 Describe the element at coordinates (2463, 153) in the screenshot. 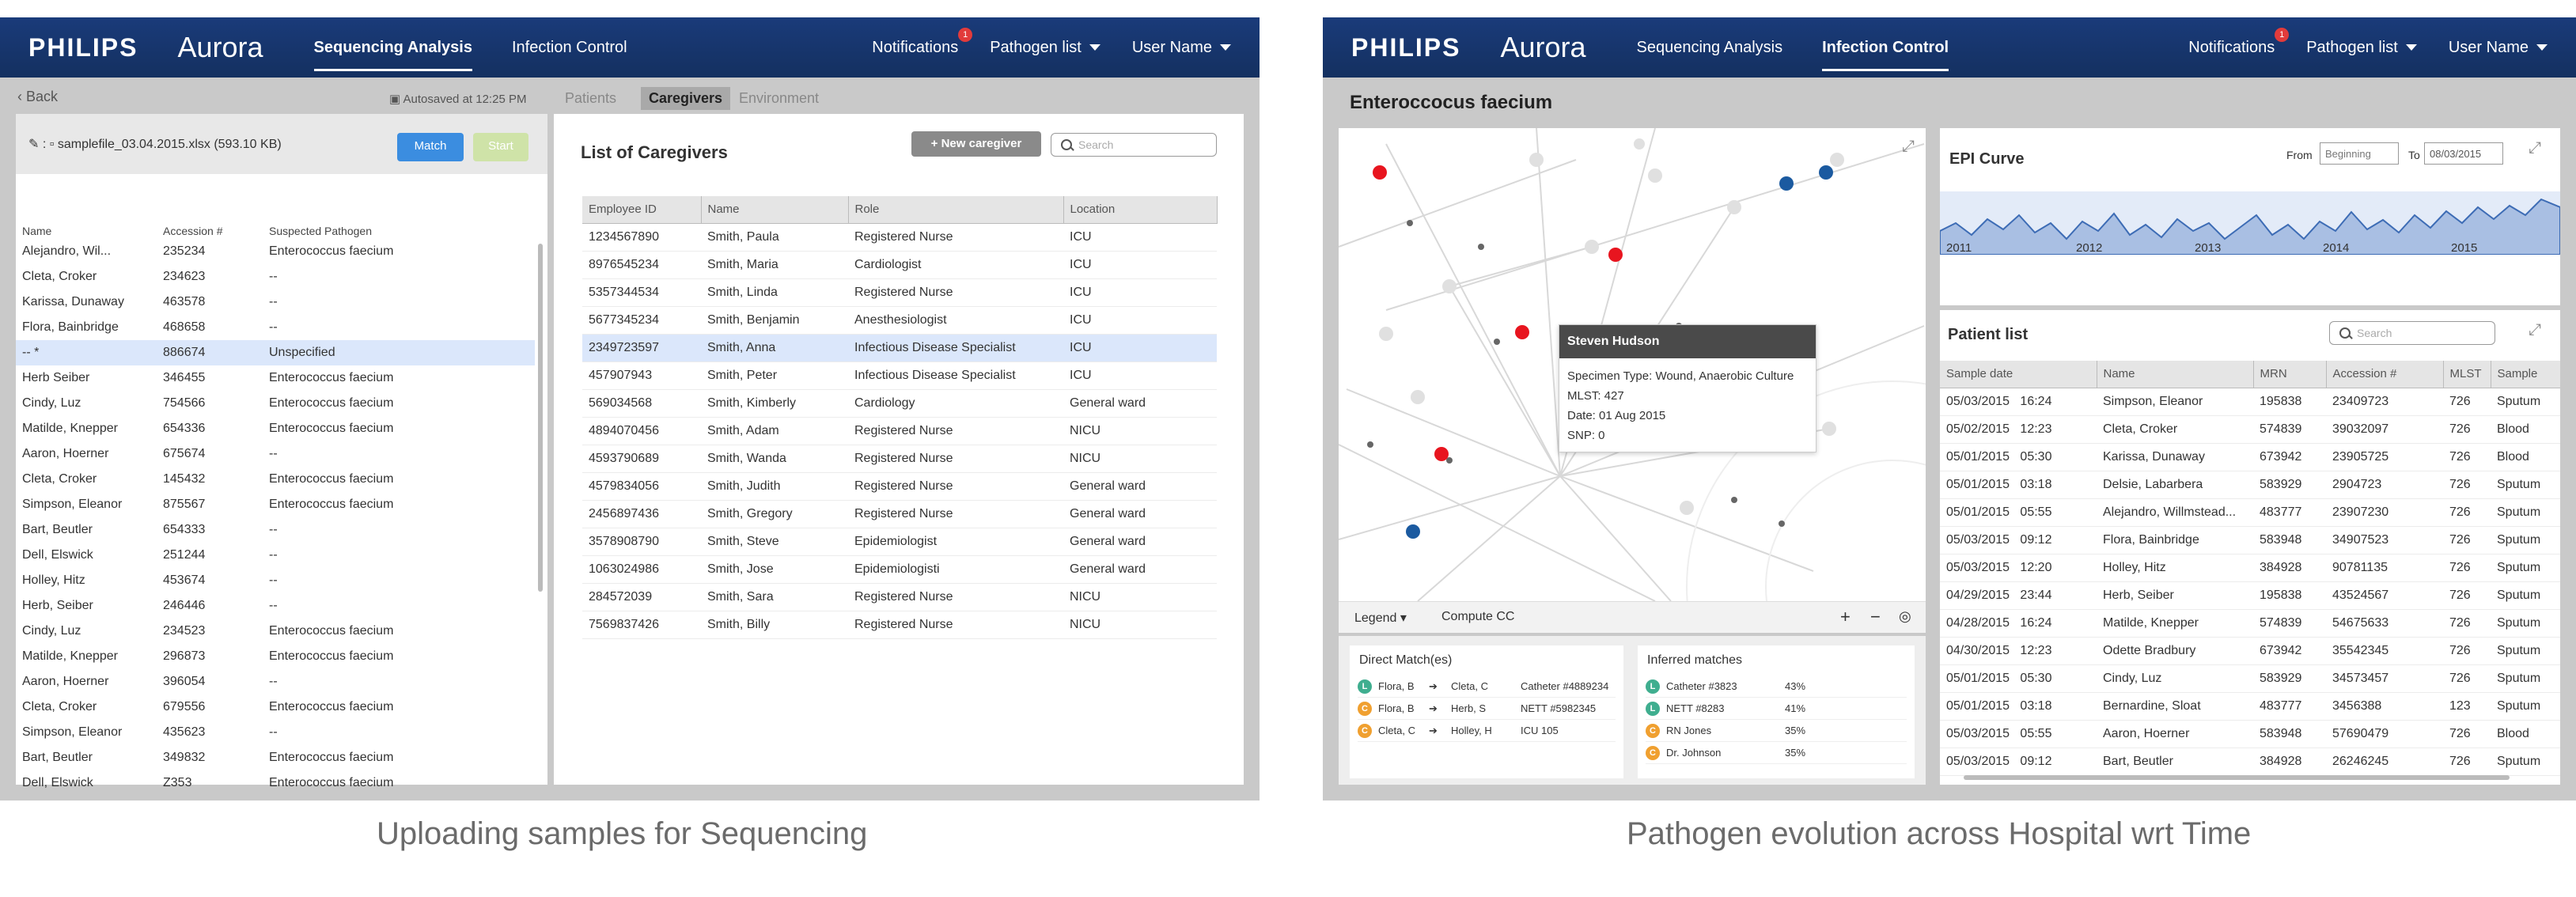

I see `to-date-input: 08/03/2015` at that location.